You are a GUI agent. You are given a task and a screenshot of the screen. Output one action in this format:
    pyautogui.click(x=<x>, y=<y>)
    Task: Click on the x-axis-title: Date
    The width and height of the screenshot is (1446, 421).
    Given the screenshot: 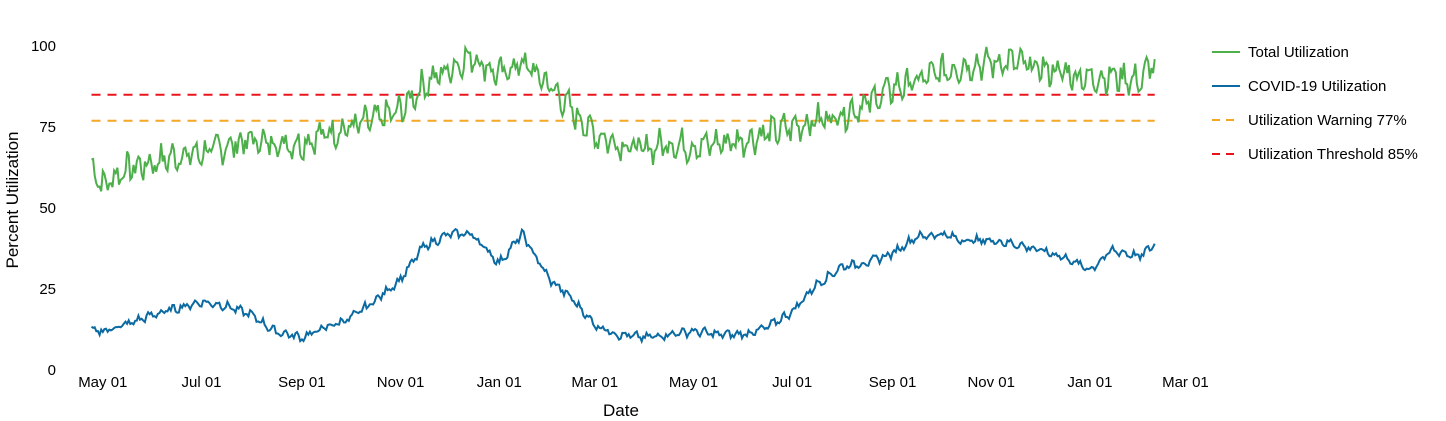 What is the action you would take?
    pyautogui.click(x=621, y=410)
    